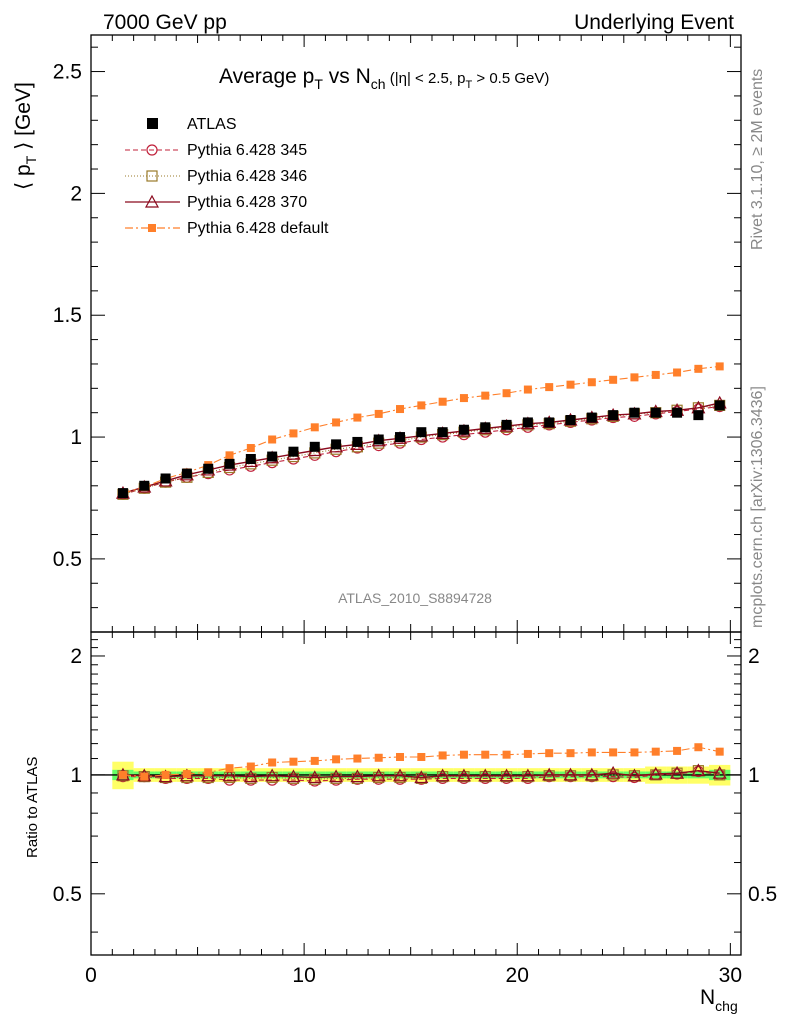 This screenshot has width=786, height=1024. I want to click on legend-entry-370: Pythia 6.428 370, so click(216, 202).